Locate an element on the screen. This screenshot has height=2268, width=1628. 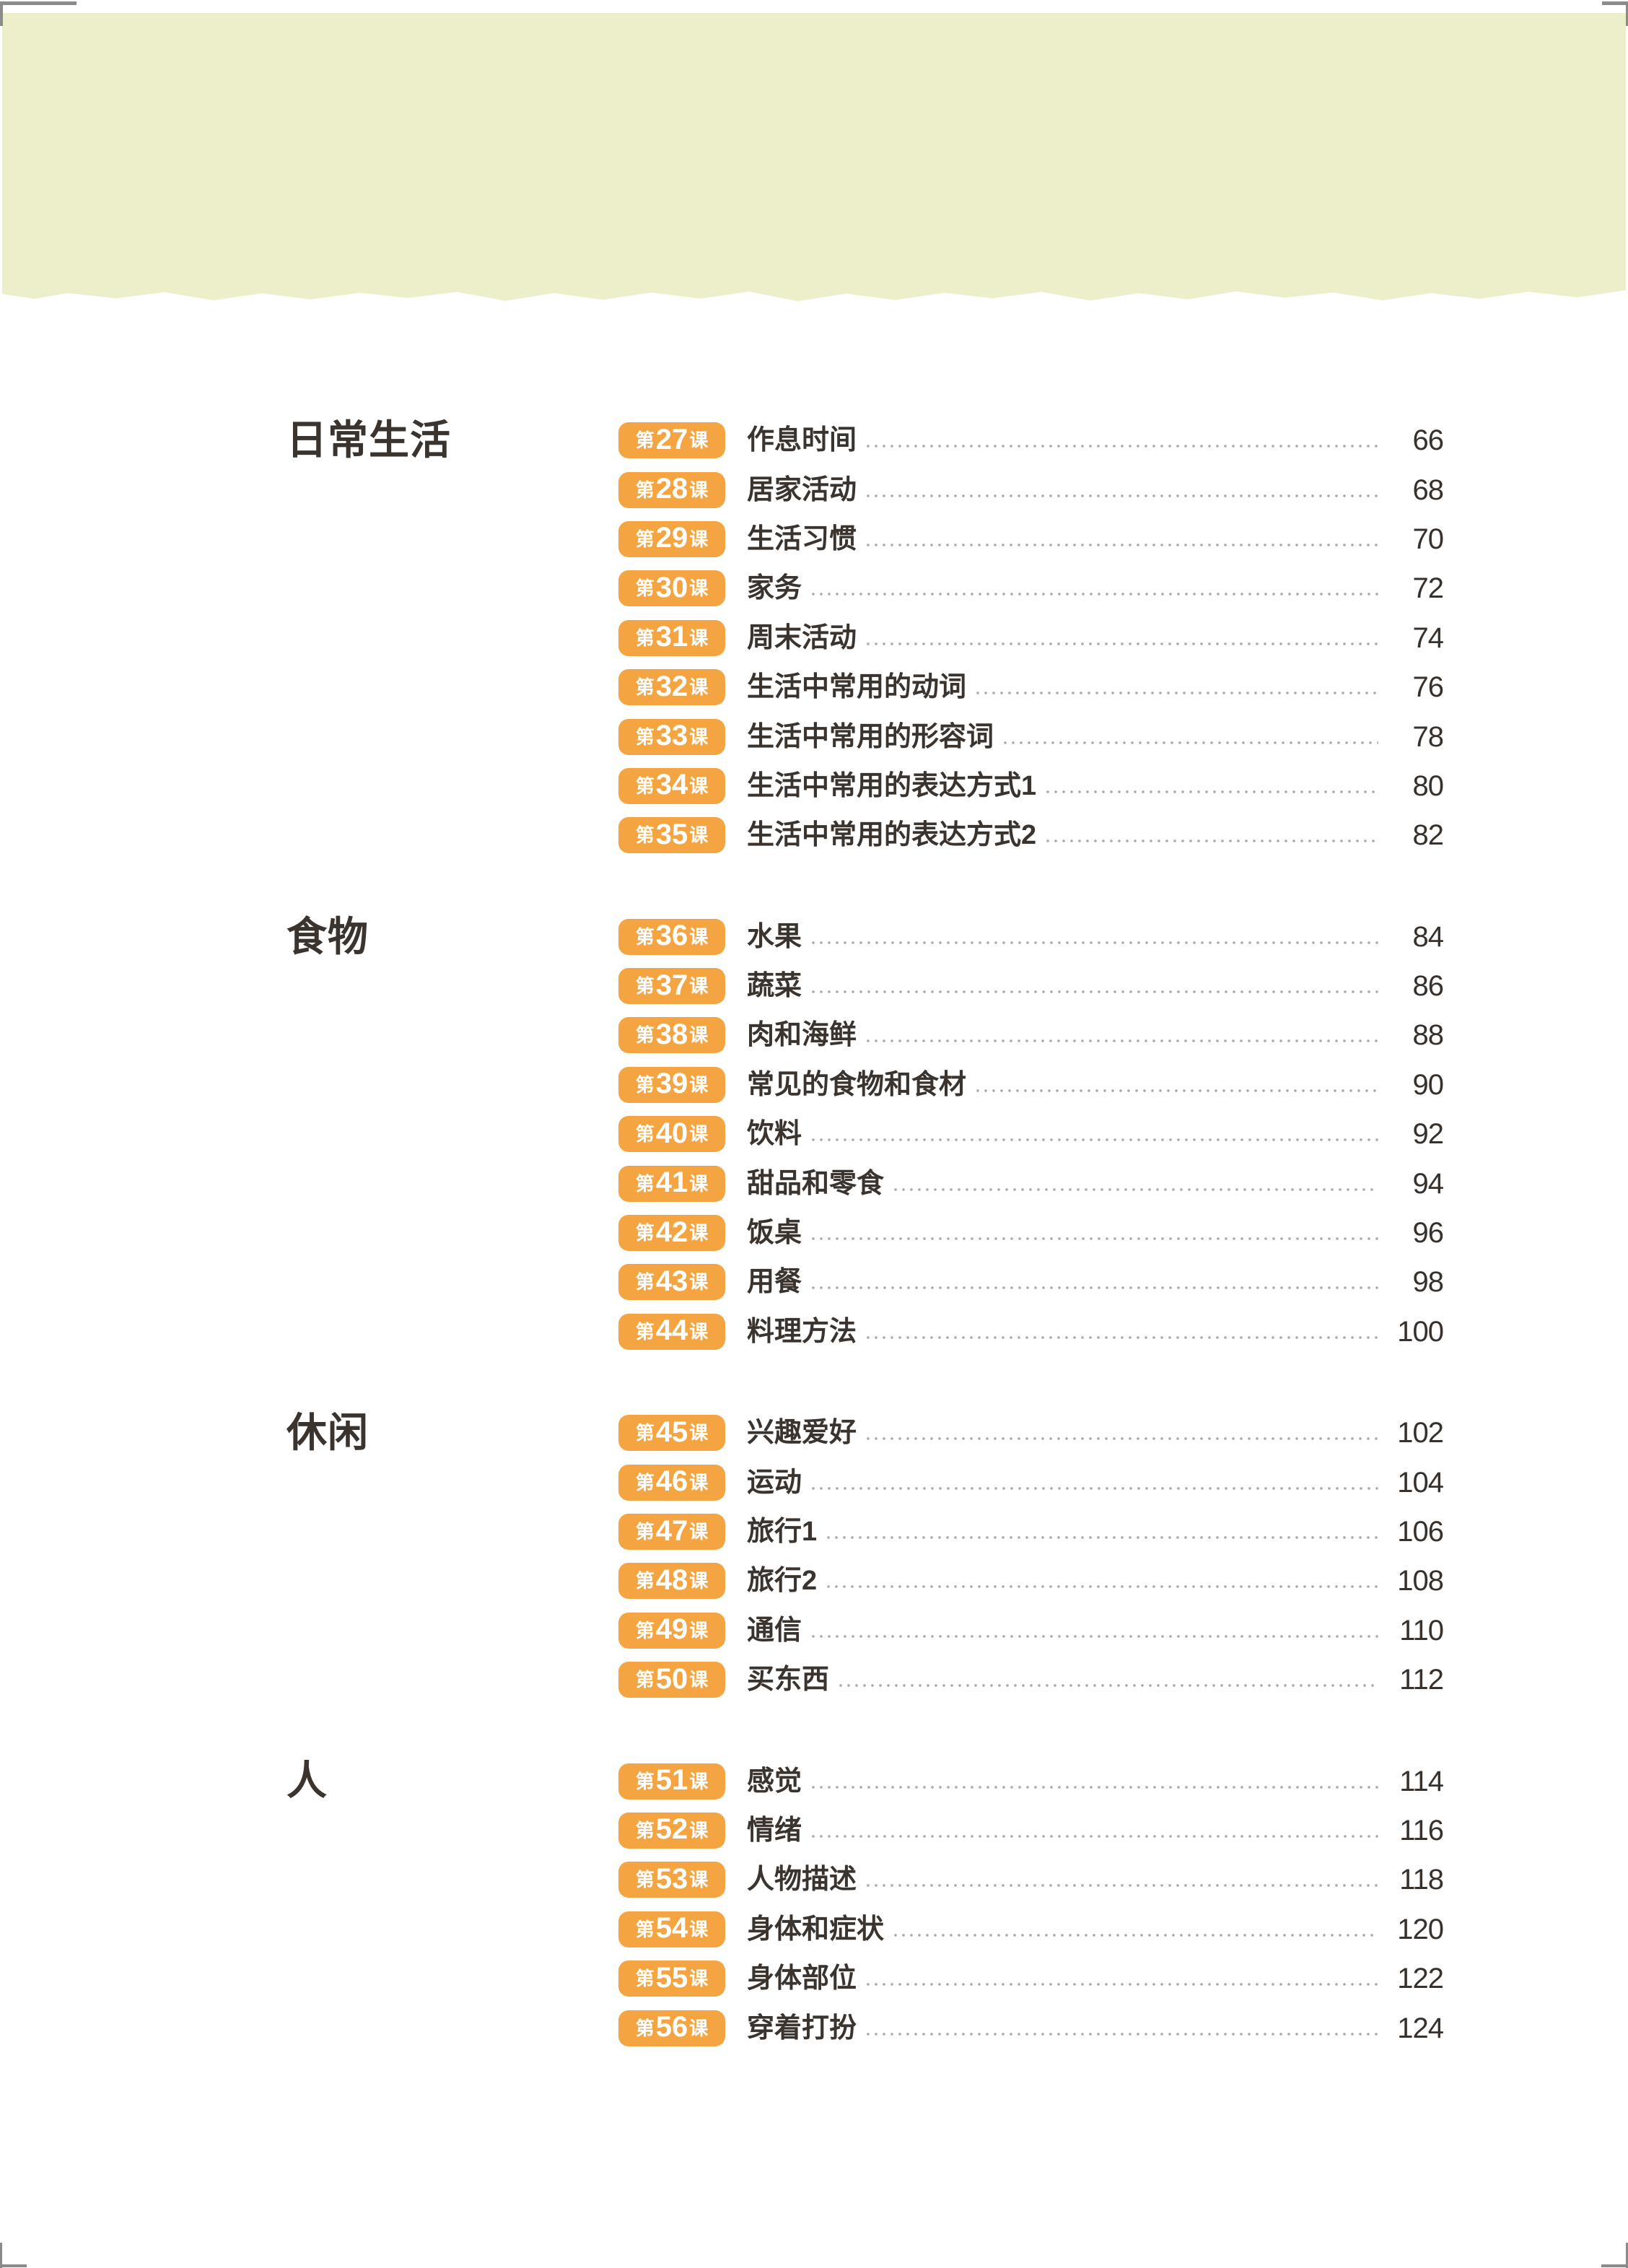
lesson-title: 家务 is located at coordinates (774, 588).